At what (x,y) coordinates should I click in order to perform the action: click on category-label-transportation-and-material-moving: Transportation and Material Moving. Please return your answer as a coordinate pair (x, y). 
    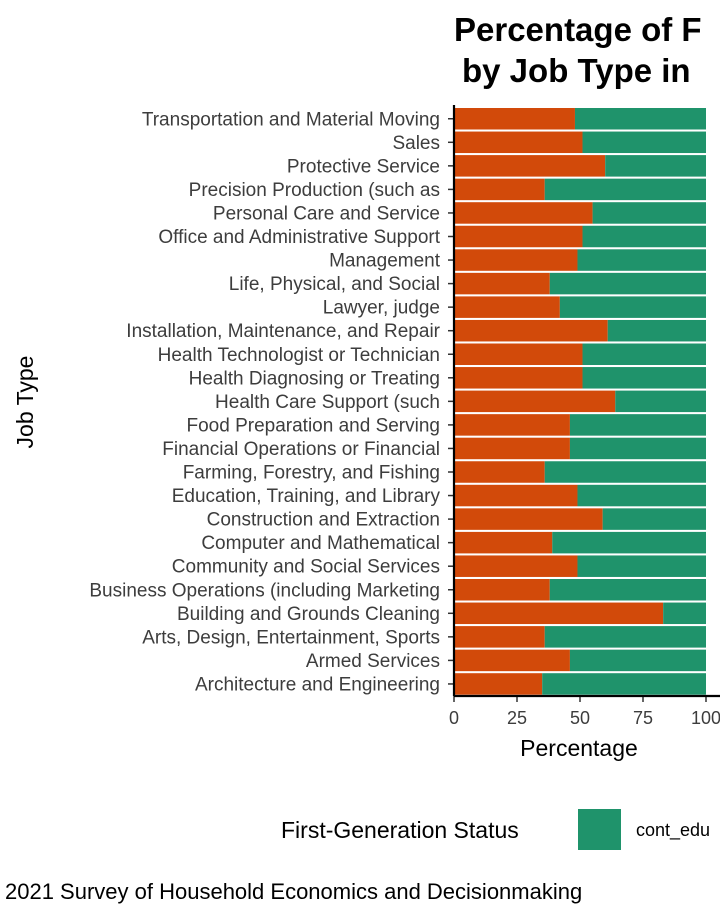
    Looking at the image, I should click on (291, 119).